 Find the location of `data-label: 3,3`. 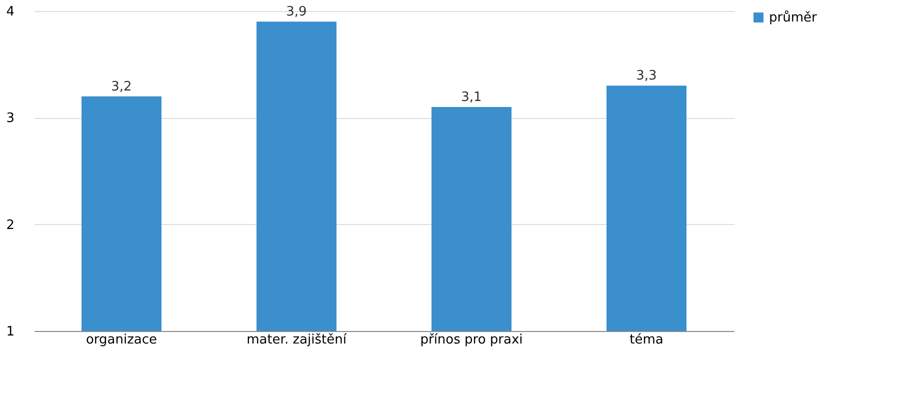

data-label: 3,3 is located at coordinates (646, 76).